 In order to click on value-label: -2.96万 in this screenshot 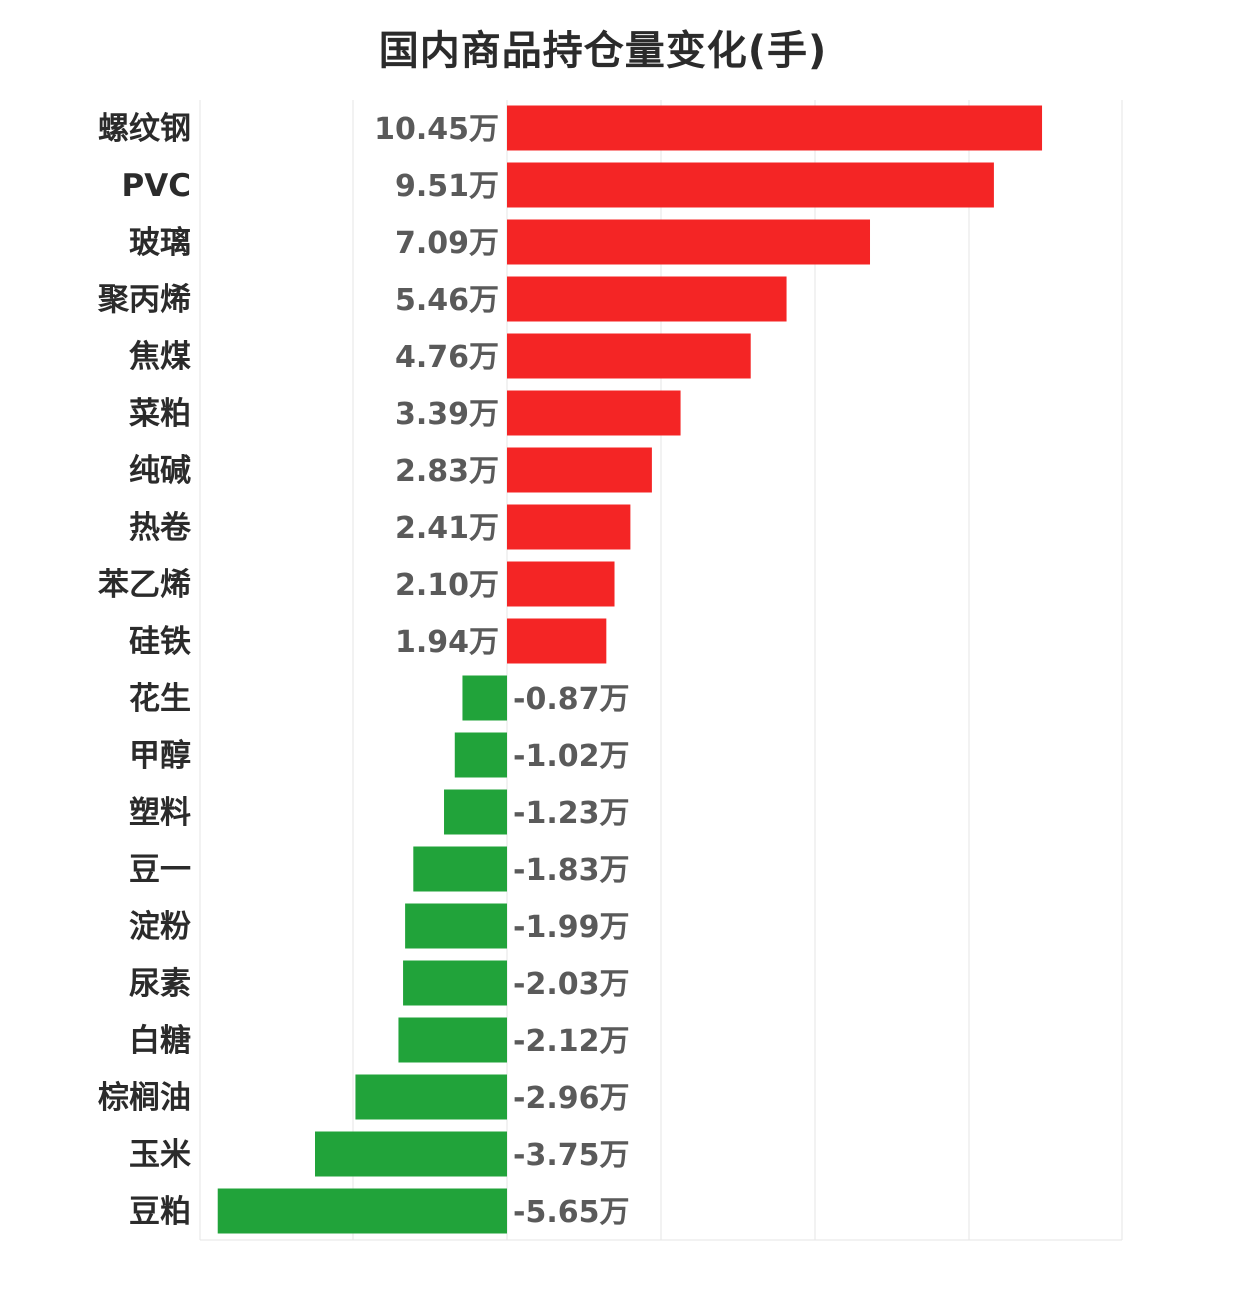, I will do `click(571, 1098)`.